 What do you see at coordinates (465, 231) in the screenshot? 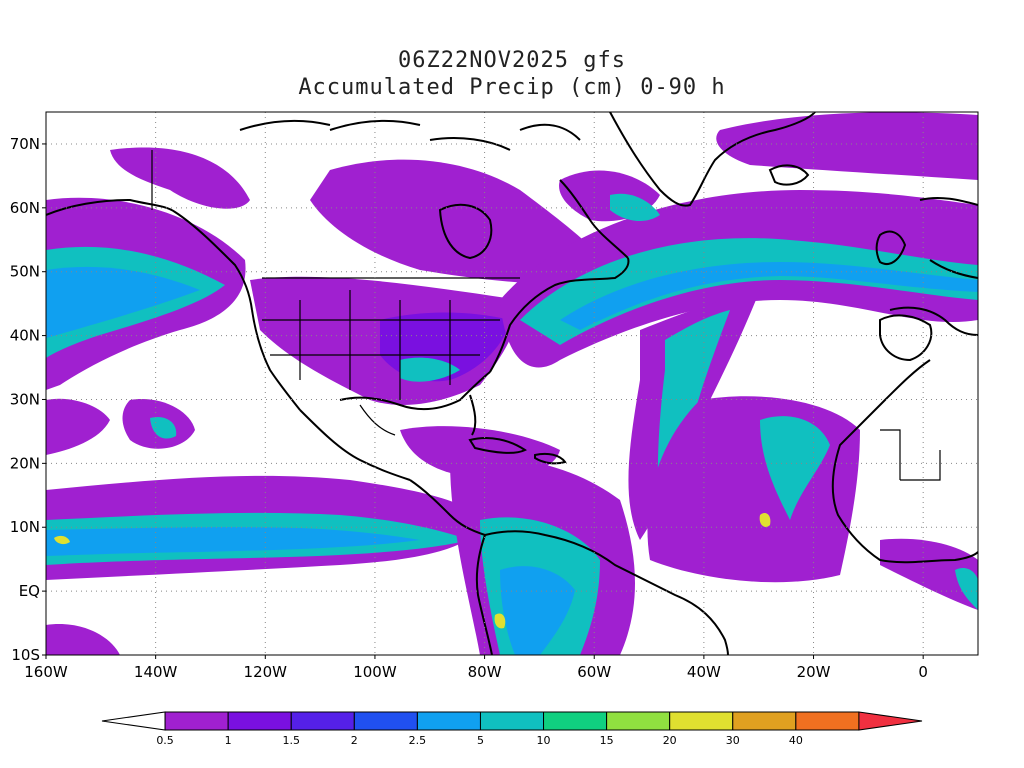
I see `coast-hudson-bay` at bounding box center [465, 231].